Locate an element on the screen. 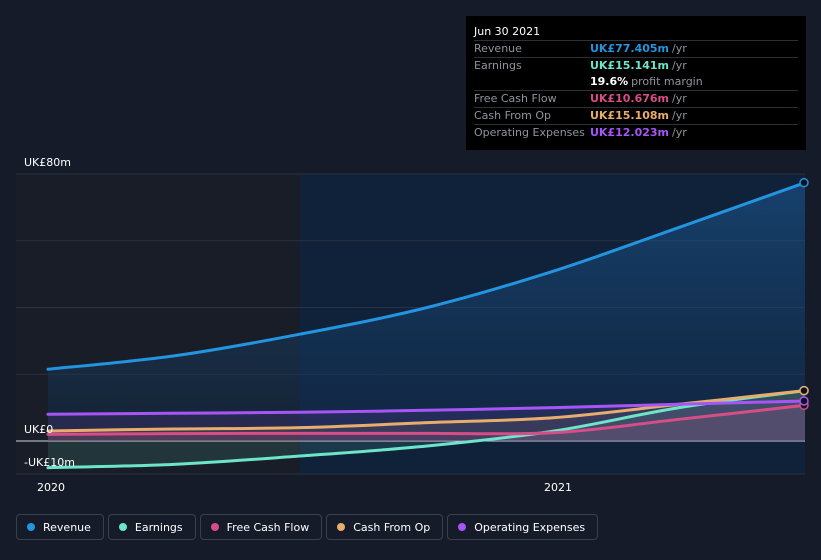  y-tick-label-top: UK£80m is located at coordinates (47, 162).